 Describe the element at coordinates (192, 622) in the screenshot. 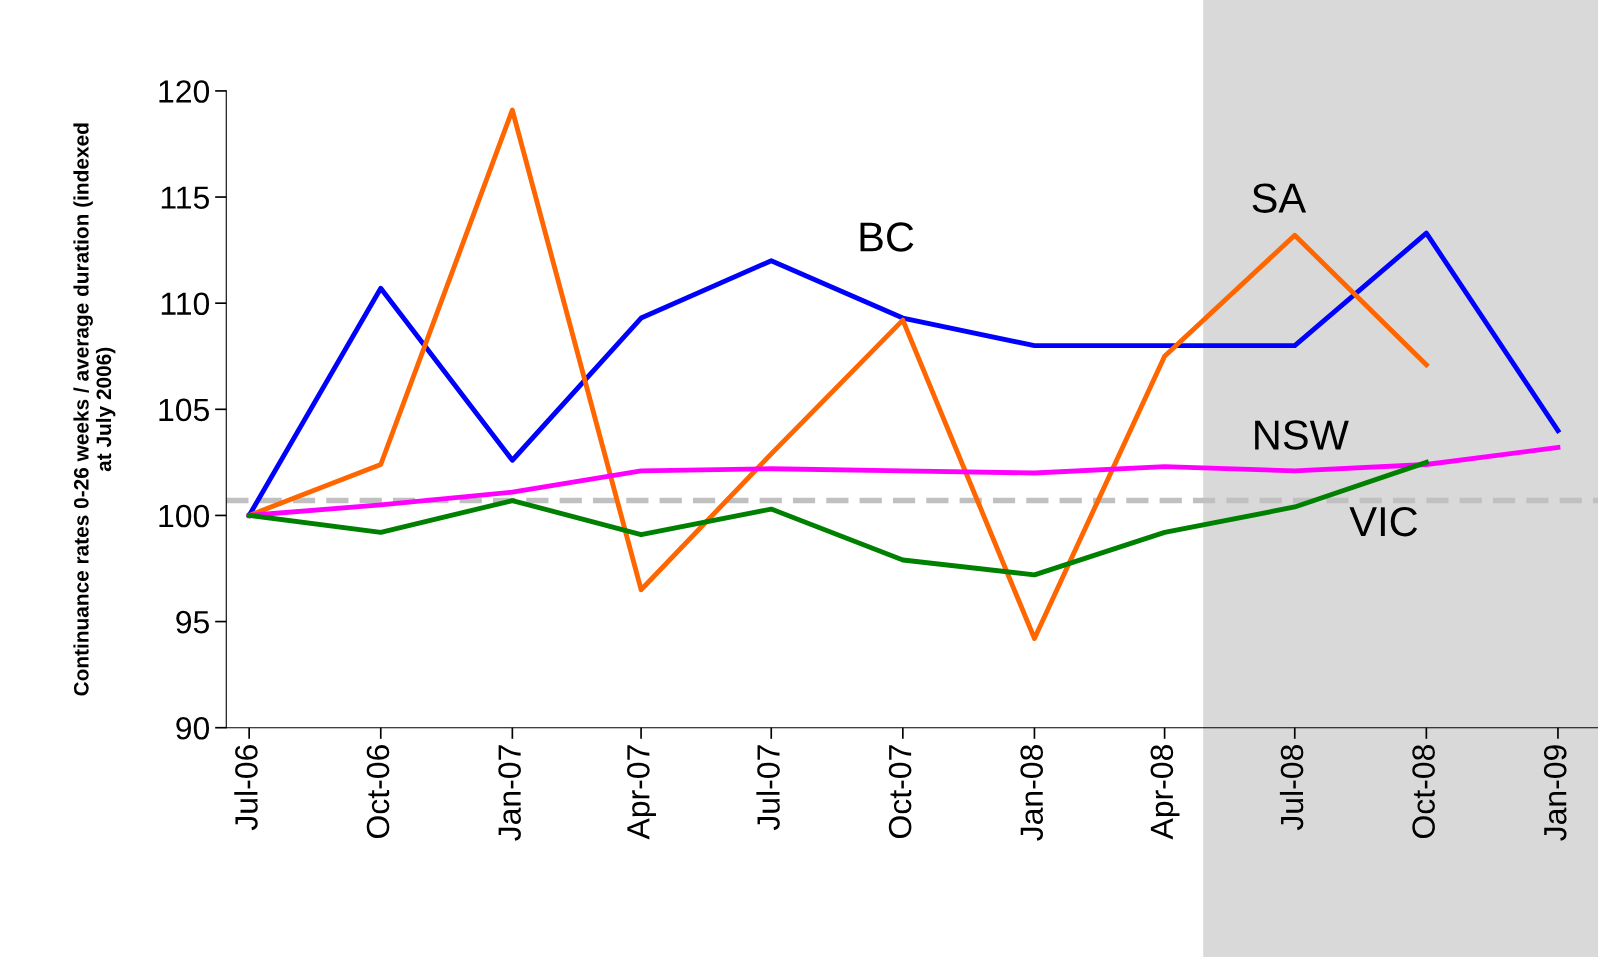

I see `y-tick-label: 95` at that location.